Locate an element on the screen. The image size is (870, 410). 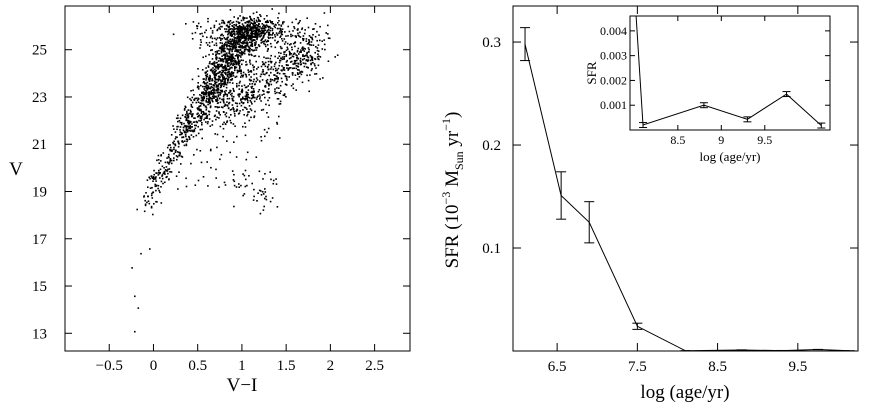
cmd-xtick-label: 1.5 is located at coordinates (286, 366).